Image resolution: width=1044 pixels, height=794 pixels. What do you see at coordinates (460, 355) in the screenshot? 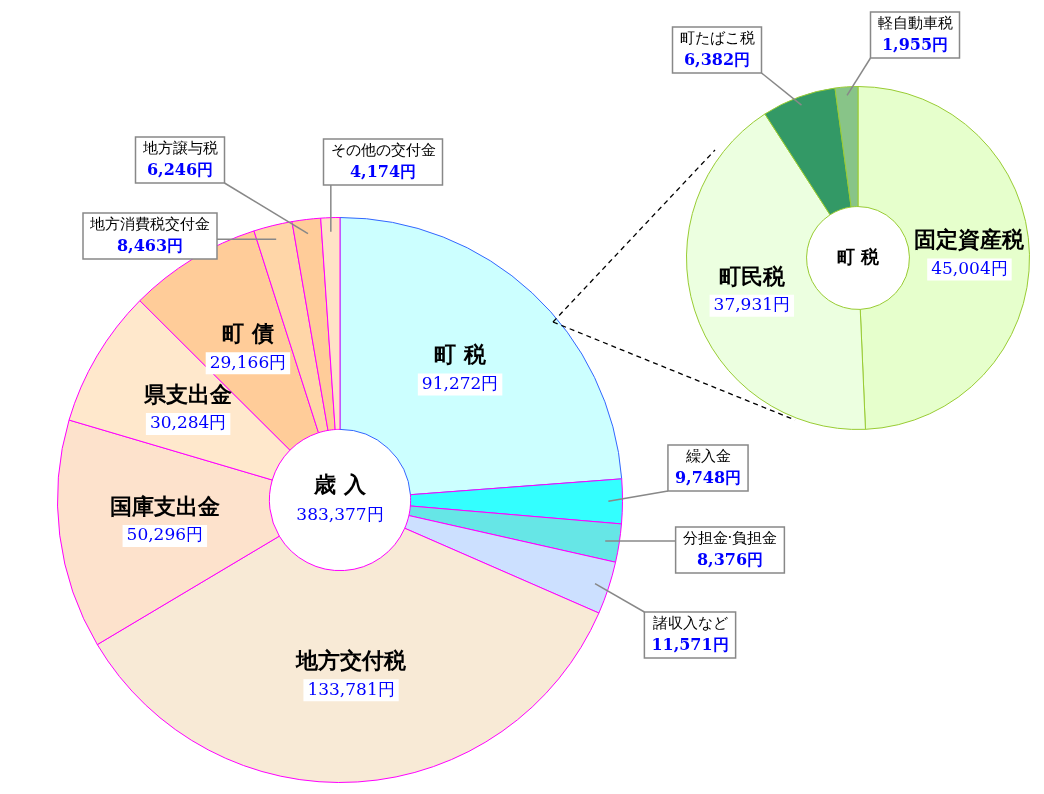
I see `slice-label: 町 税` at bounding box center [460, 355].